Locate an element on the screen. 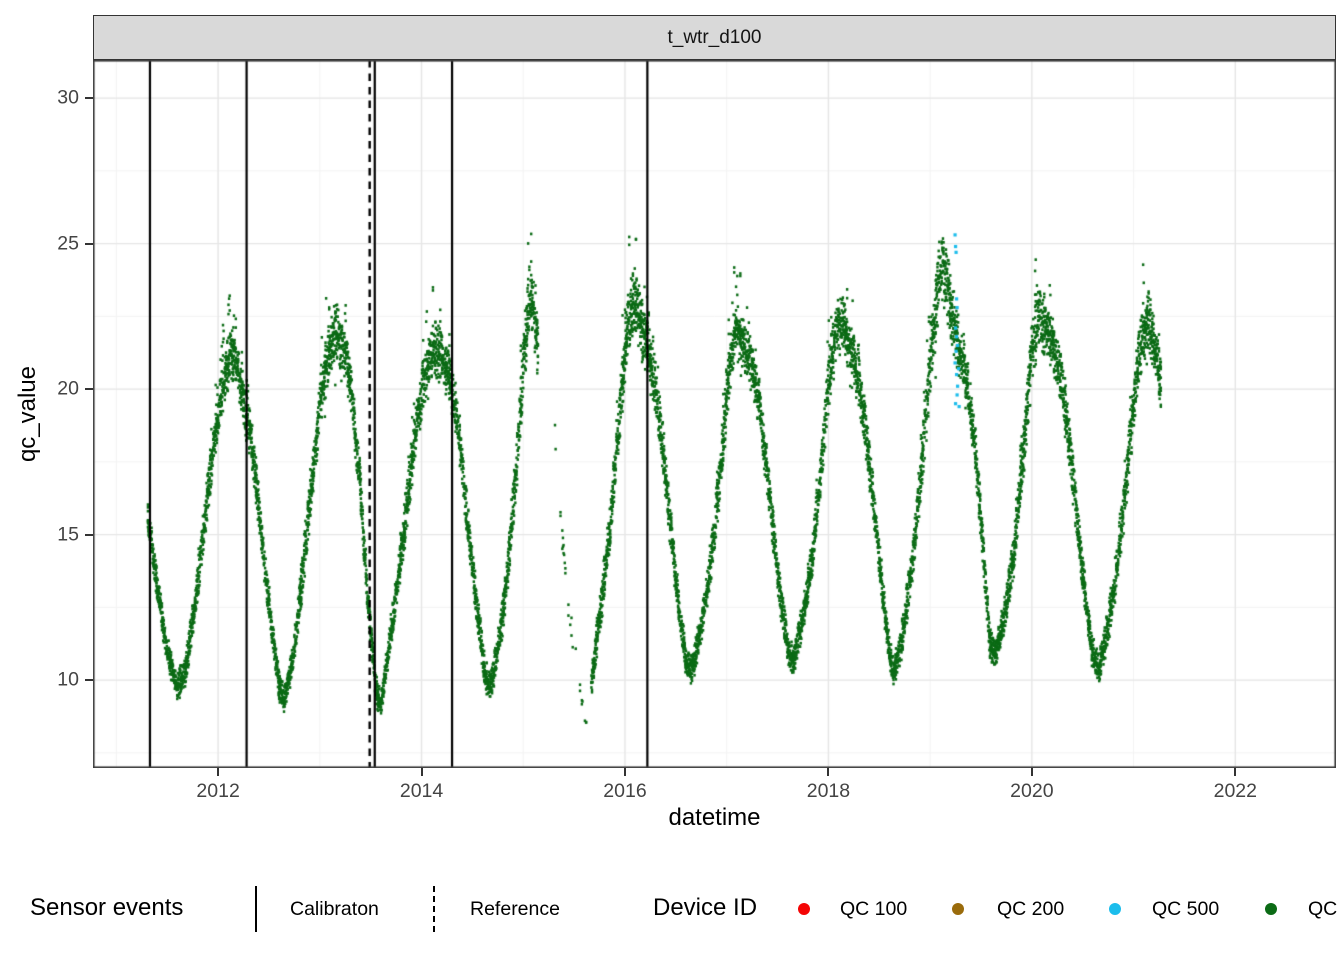 The width and height of the screenshot is (1344, 960). x-tick-label: 2022 is located at coordinates (1235, 791).